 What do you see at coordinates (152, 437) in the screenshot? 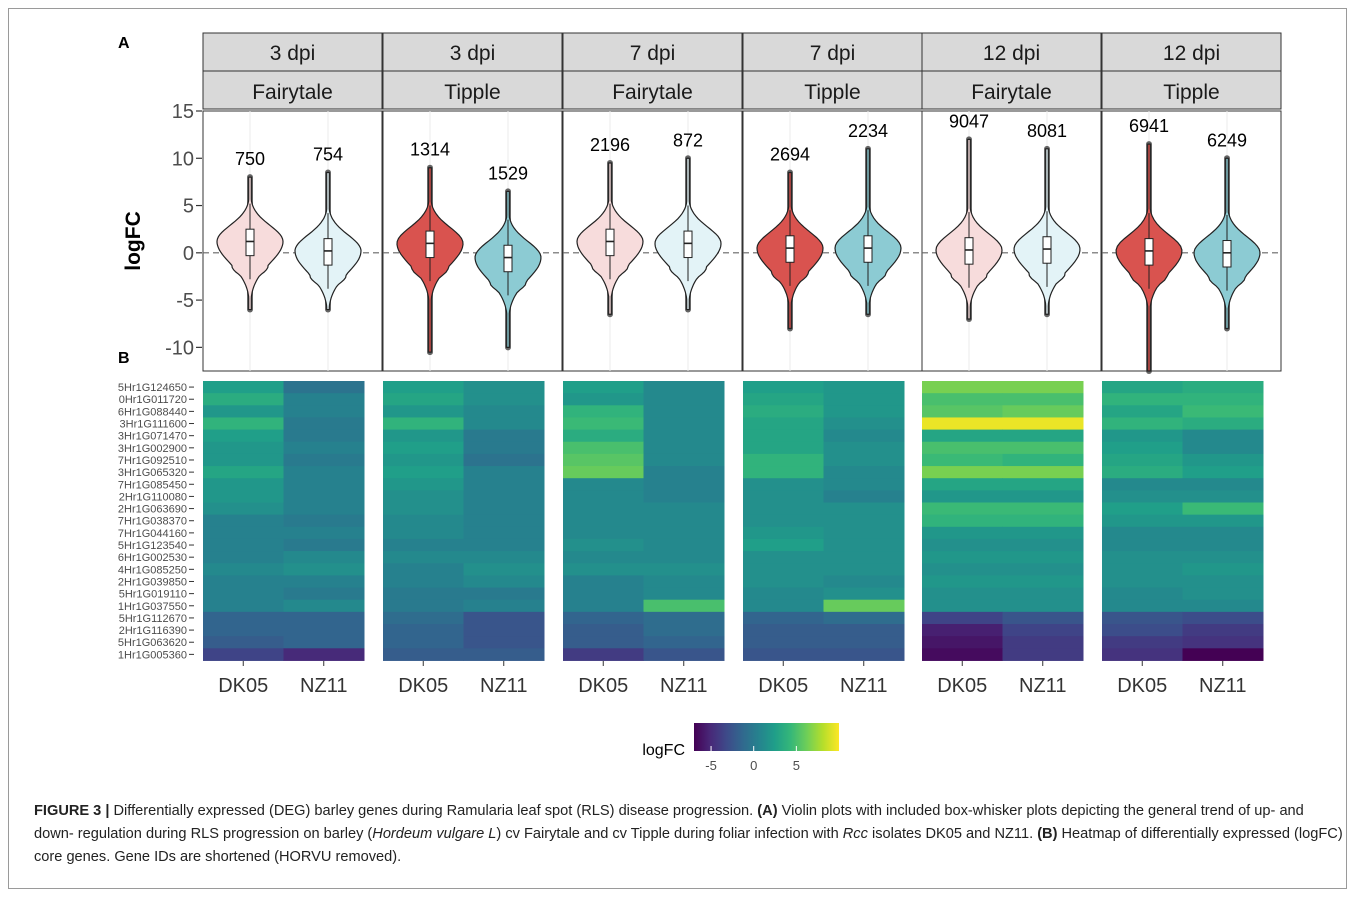
I see `heatmap-row-label: 3Hr1G071470` at bounding box center [152, 437].